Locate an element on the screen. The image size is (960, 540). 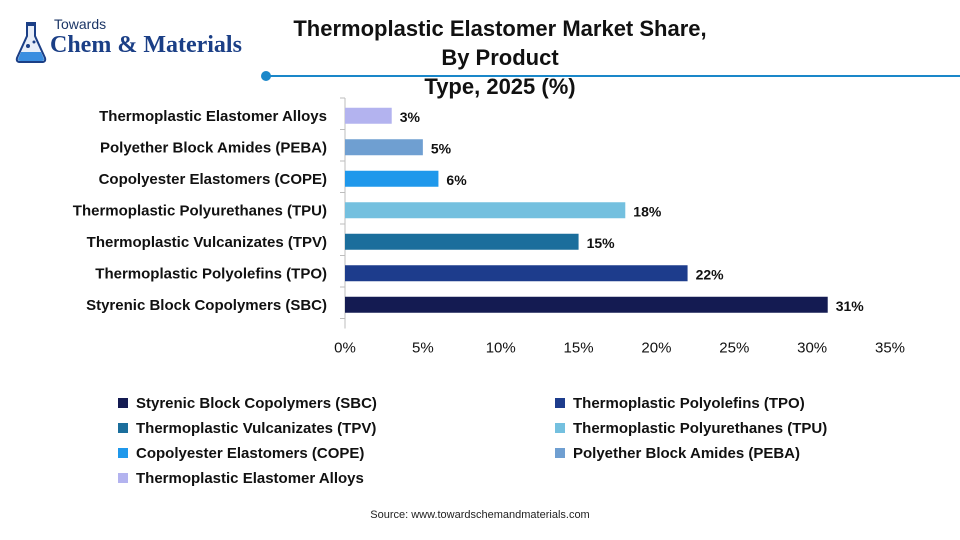
data-label: 22% is located at coordinates (710, 274).